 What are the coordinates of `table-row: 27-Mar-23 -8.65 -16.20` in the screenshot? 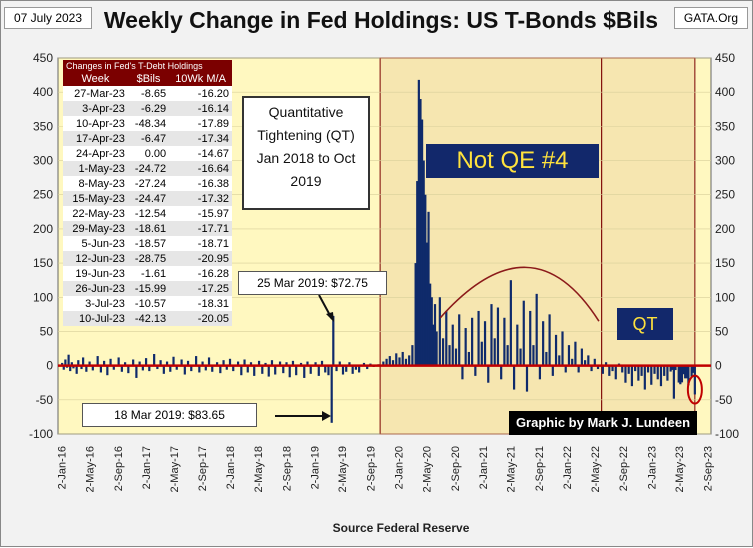 It's located at (147, 93).